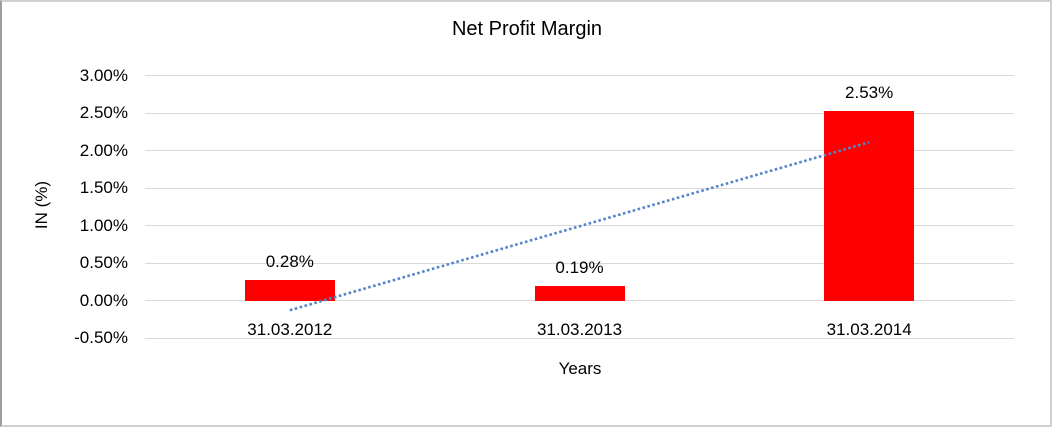 The width and height of the screenshot is (1052, 427). I want to click on bar-31.03.2012, so click(289, 290).